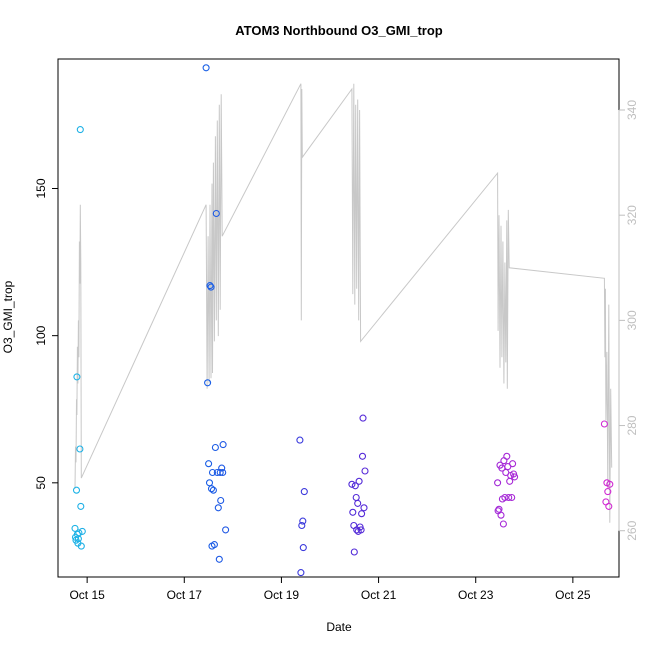 The width and height of the screenshot is (650, 650). What do you see at coordinates (476, 595) in the screenshot?
I see `x-tick-label: Oct 23` at bounding box center [476, 595].